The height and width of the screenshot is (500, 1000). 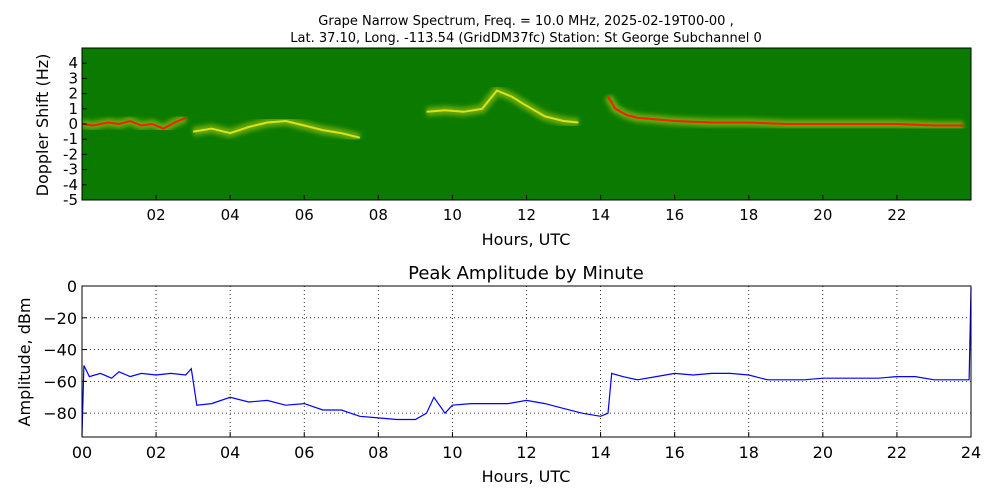 I want to click on amplitude-x-tick-label: 20, so click(x=823, y=452).